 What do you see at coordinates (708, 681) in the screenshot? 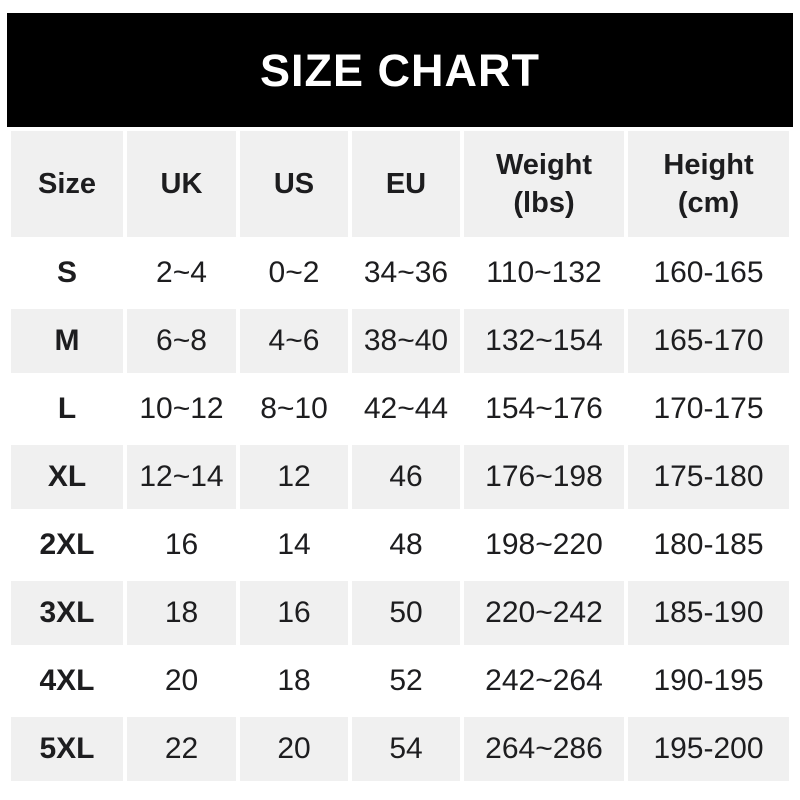
I see `value-cell: 190-195` at bounding box center [708, 681].